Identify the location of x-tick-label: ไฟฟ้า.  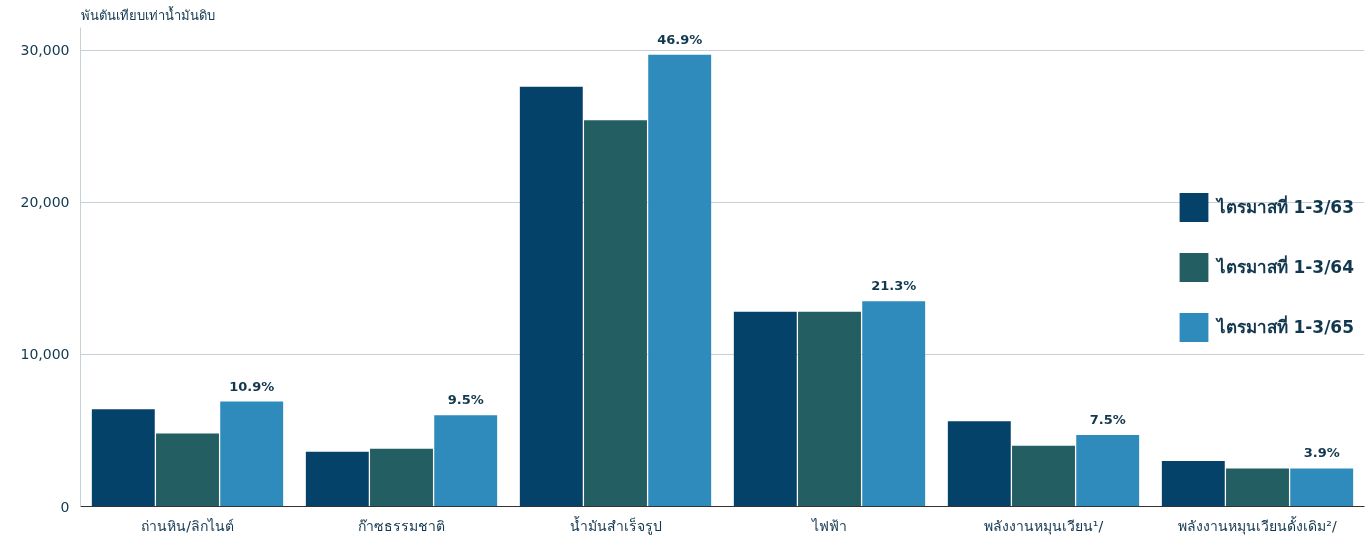
(829, 525).